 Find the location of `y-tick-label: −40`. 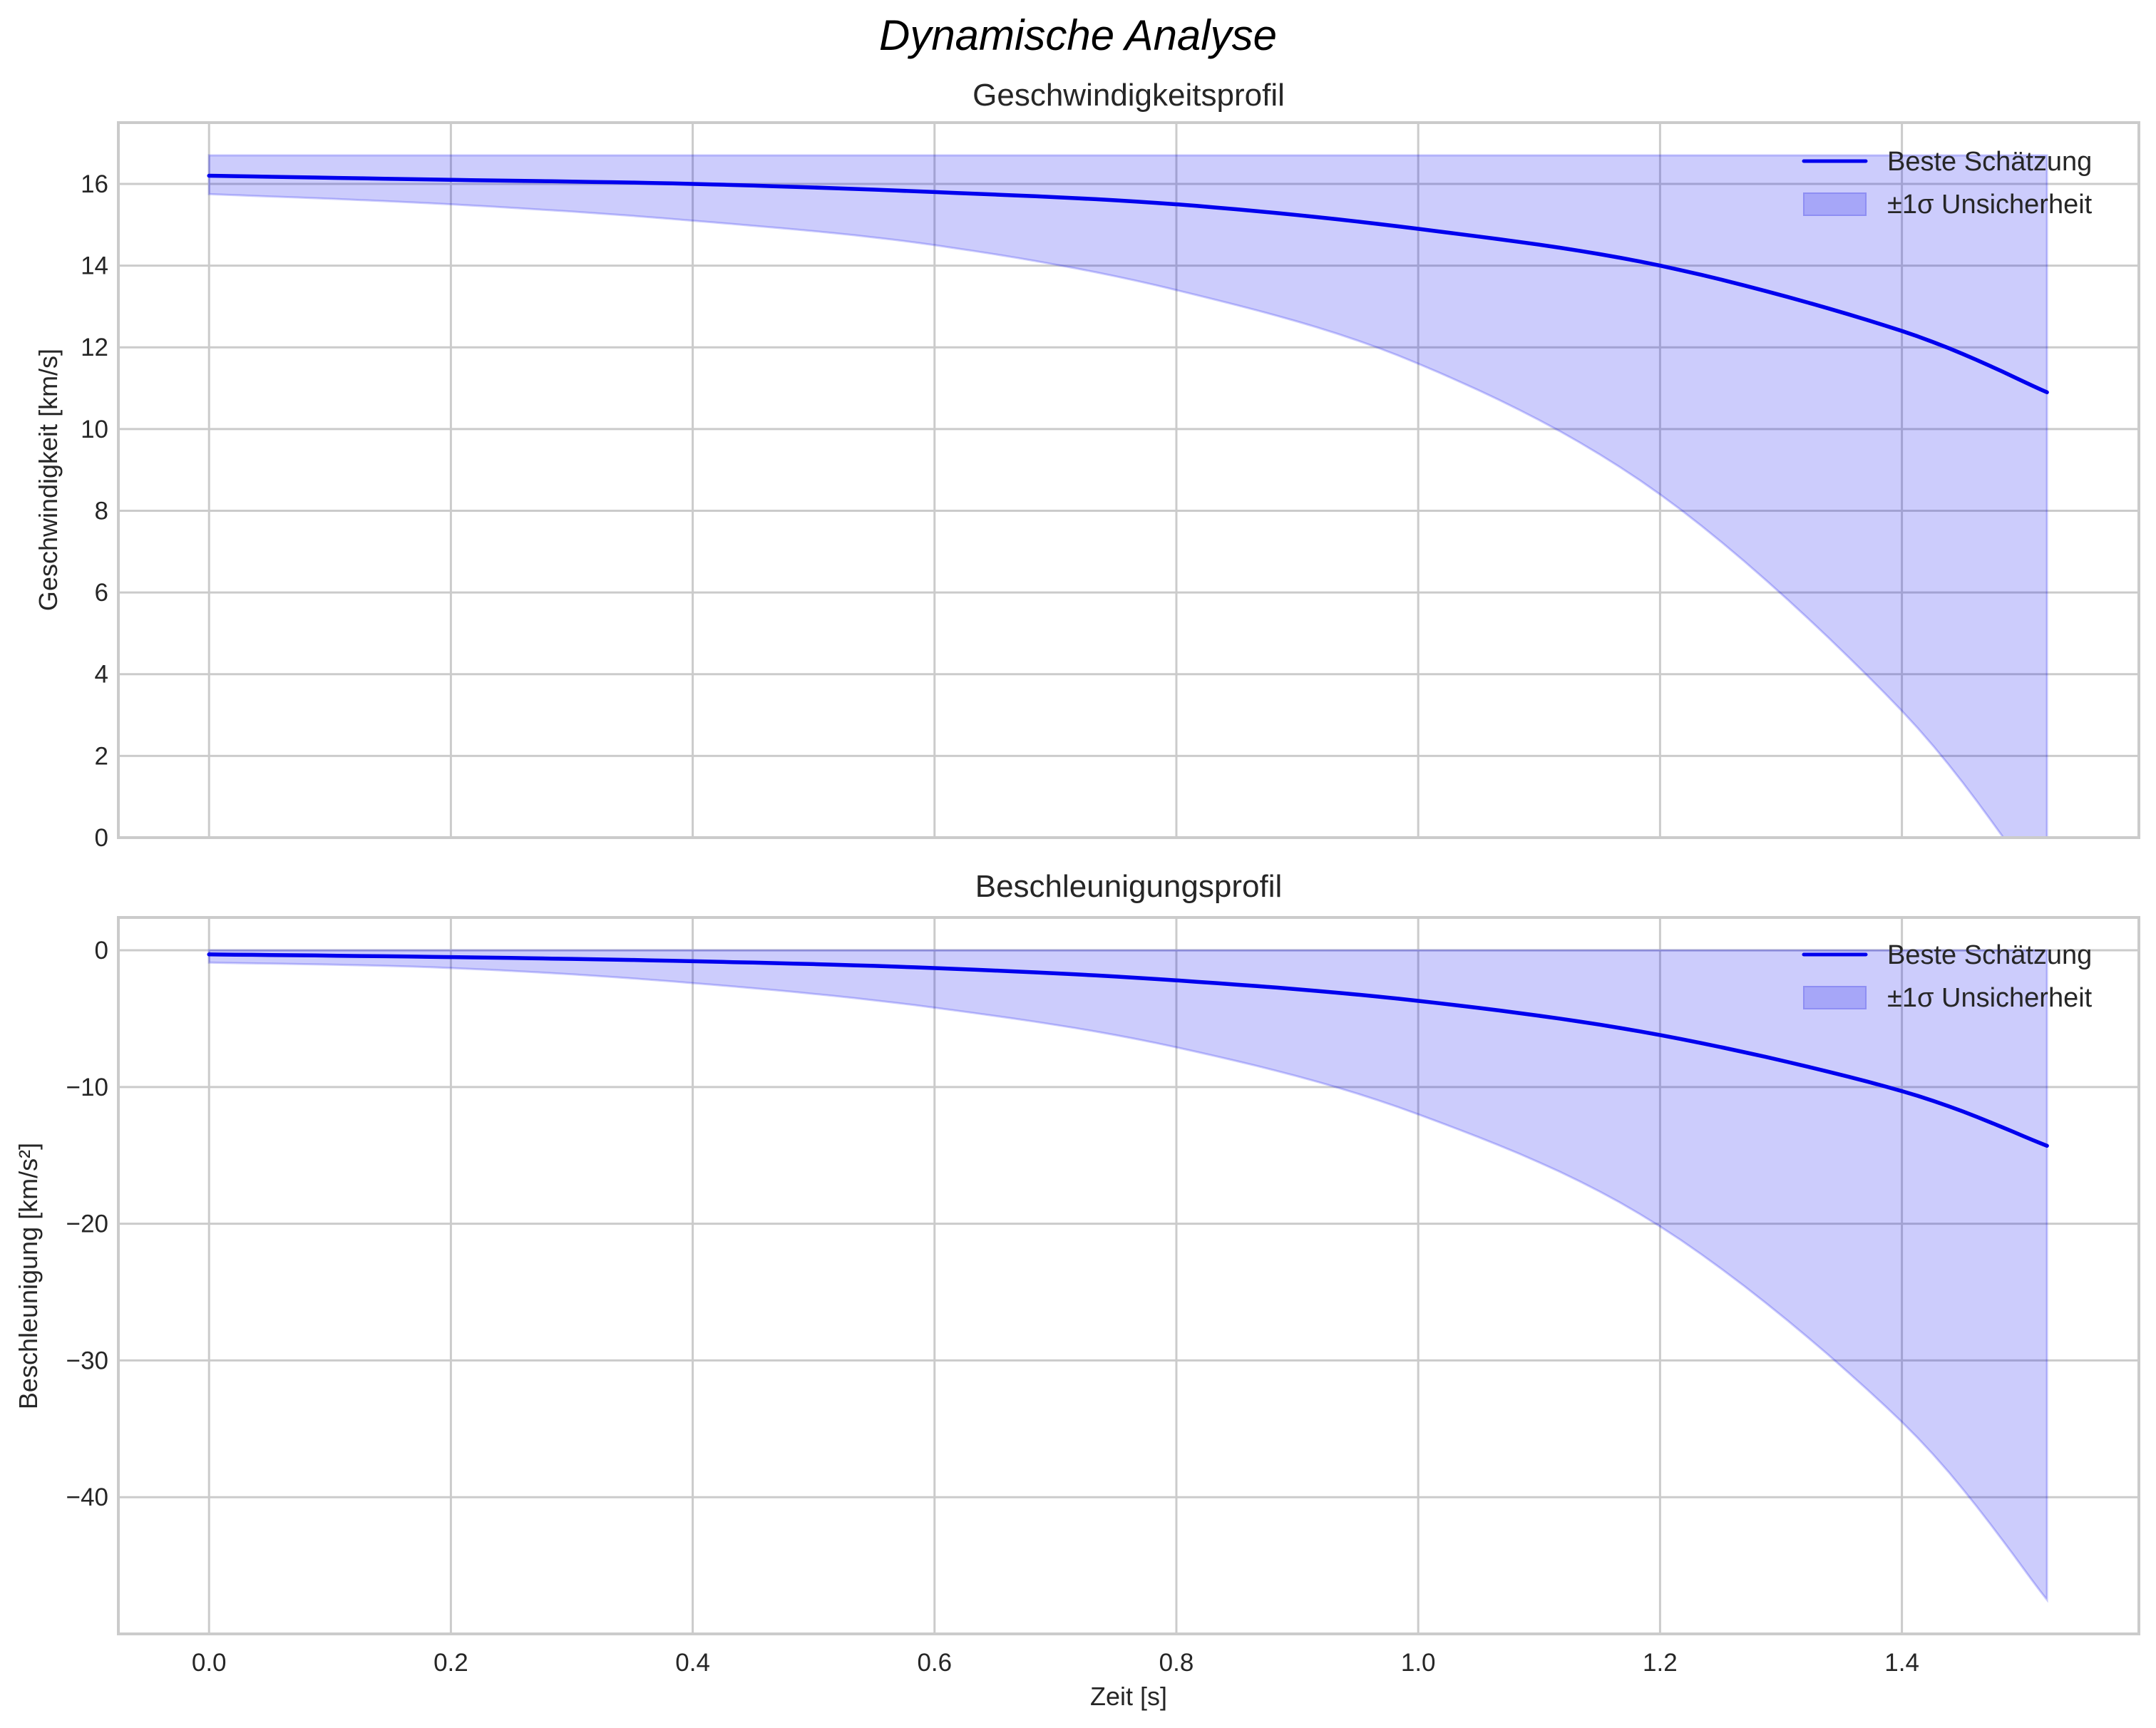

y-tick-label: −40 is located at coordinates (87, 1497).